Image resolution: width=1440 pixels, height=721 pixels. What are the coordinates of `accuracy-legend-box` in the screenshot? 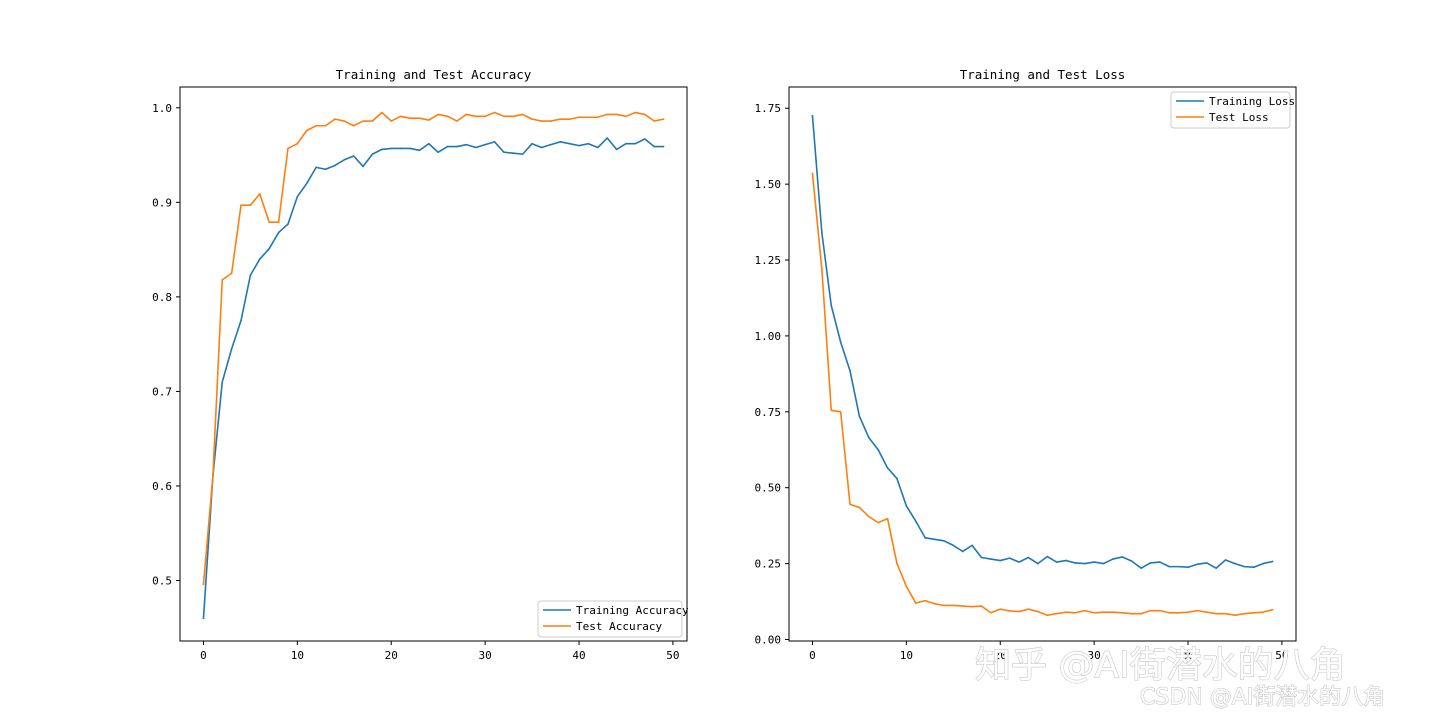 It's located at (610, 619).